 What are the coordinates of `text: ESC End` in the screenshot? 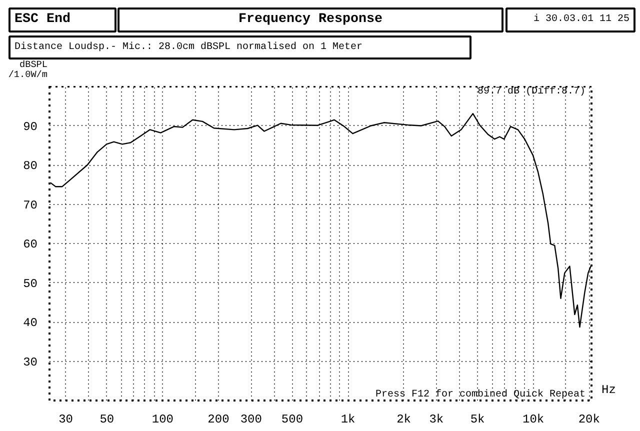 It's located at (42, 19).